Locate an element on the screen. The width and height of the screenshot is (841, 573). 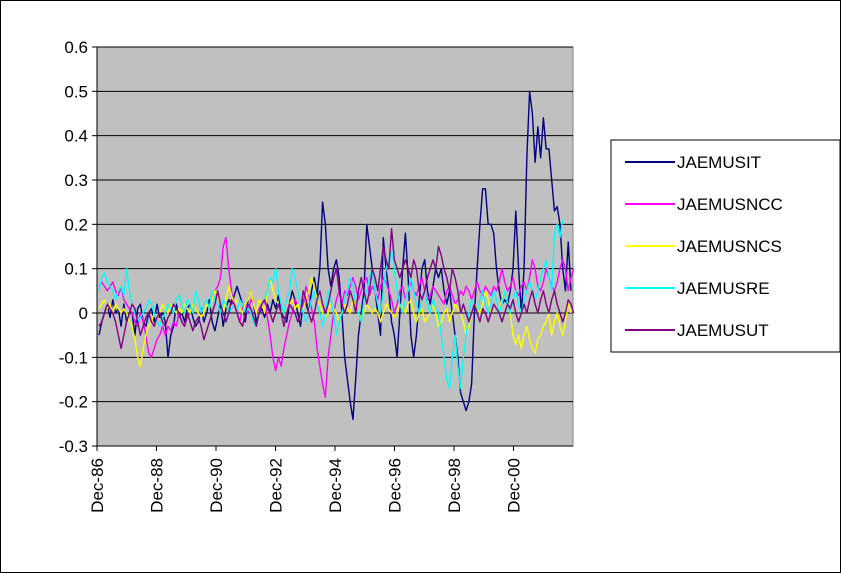
x-tick-label: Dec-90 is located at coordinates (216, 485).